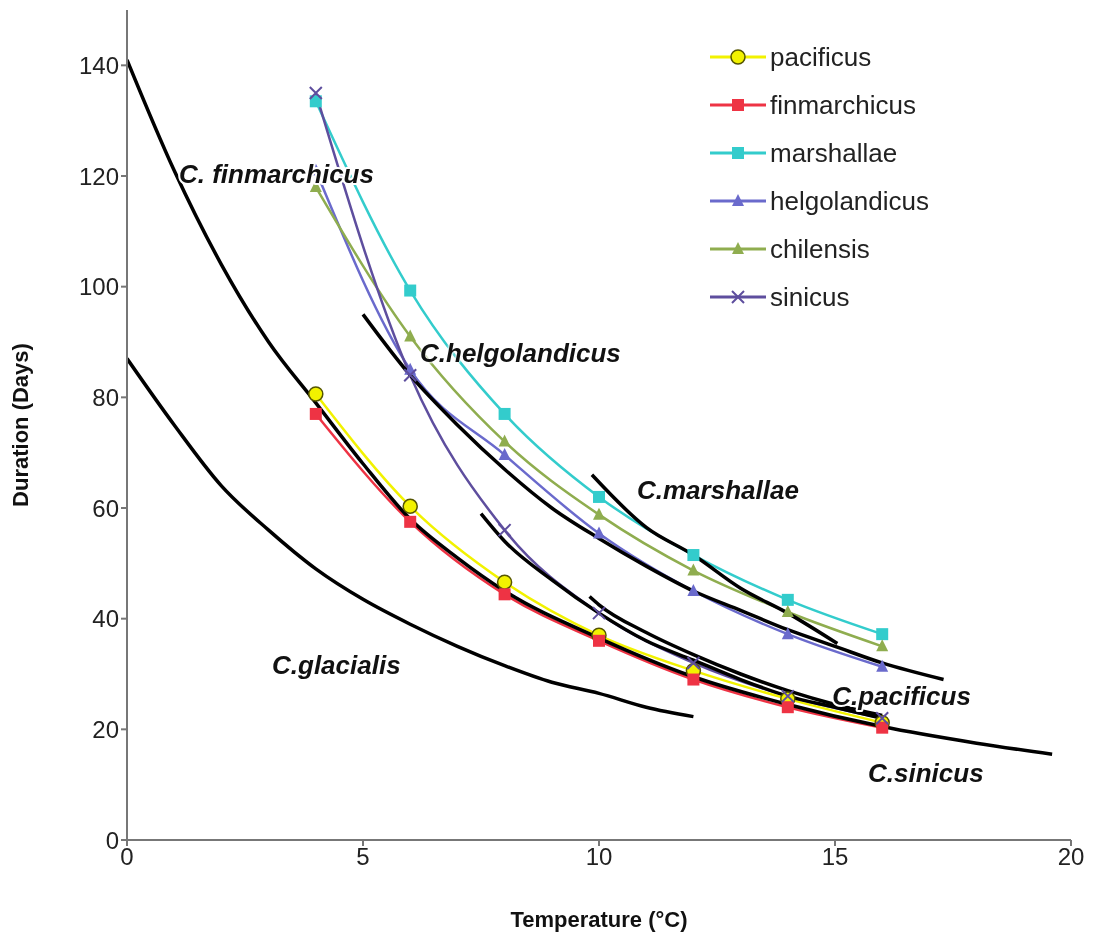 The height and width of the screenshot is (943, 1094). What do you see at coordinates (105, 397) in the screenshot?
I see `y-tick-label: 80` at bounding box center [105, 397].